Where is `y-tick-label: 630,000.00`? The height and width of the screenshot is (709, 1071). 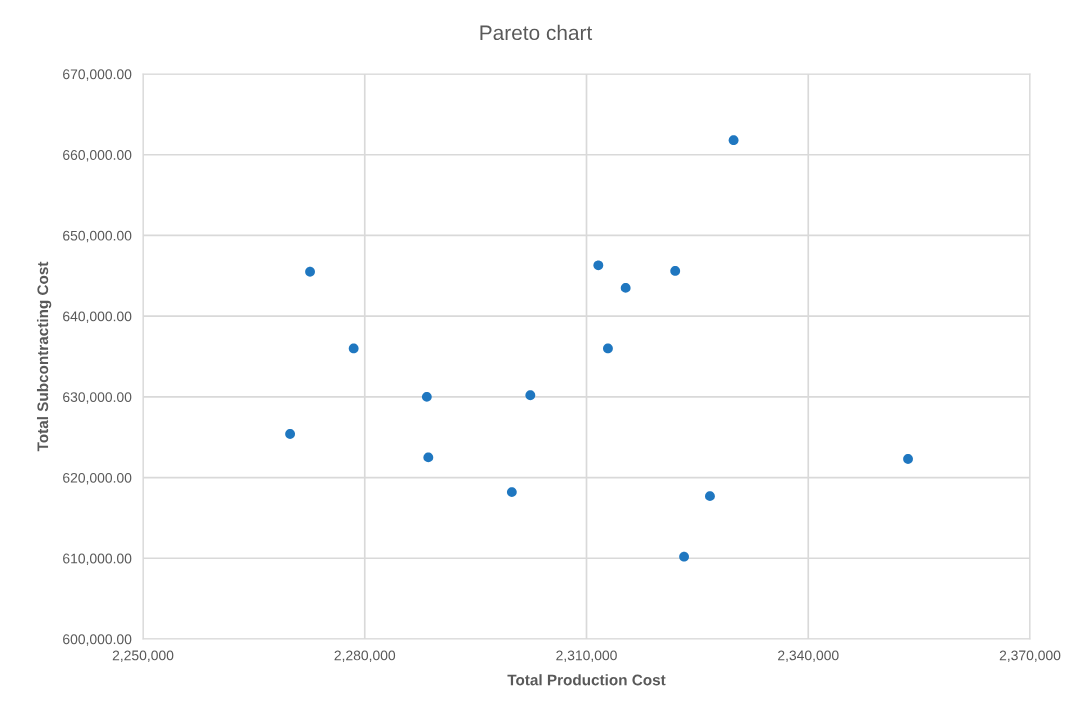
y-tick-label: 630,000.00 is located at coordinates (97, 398).